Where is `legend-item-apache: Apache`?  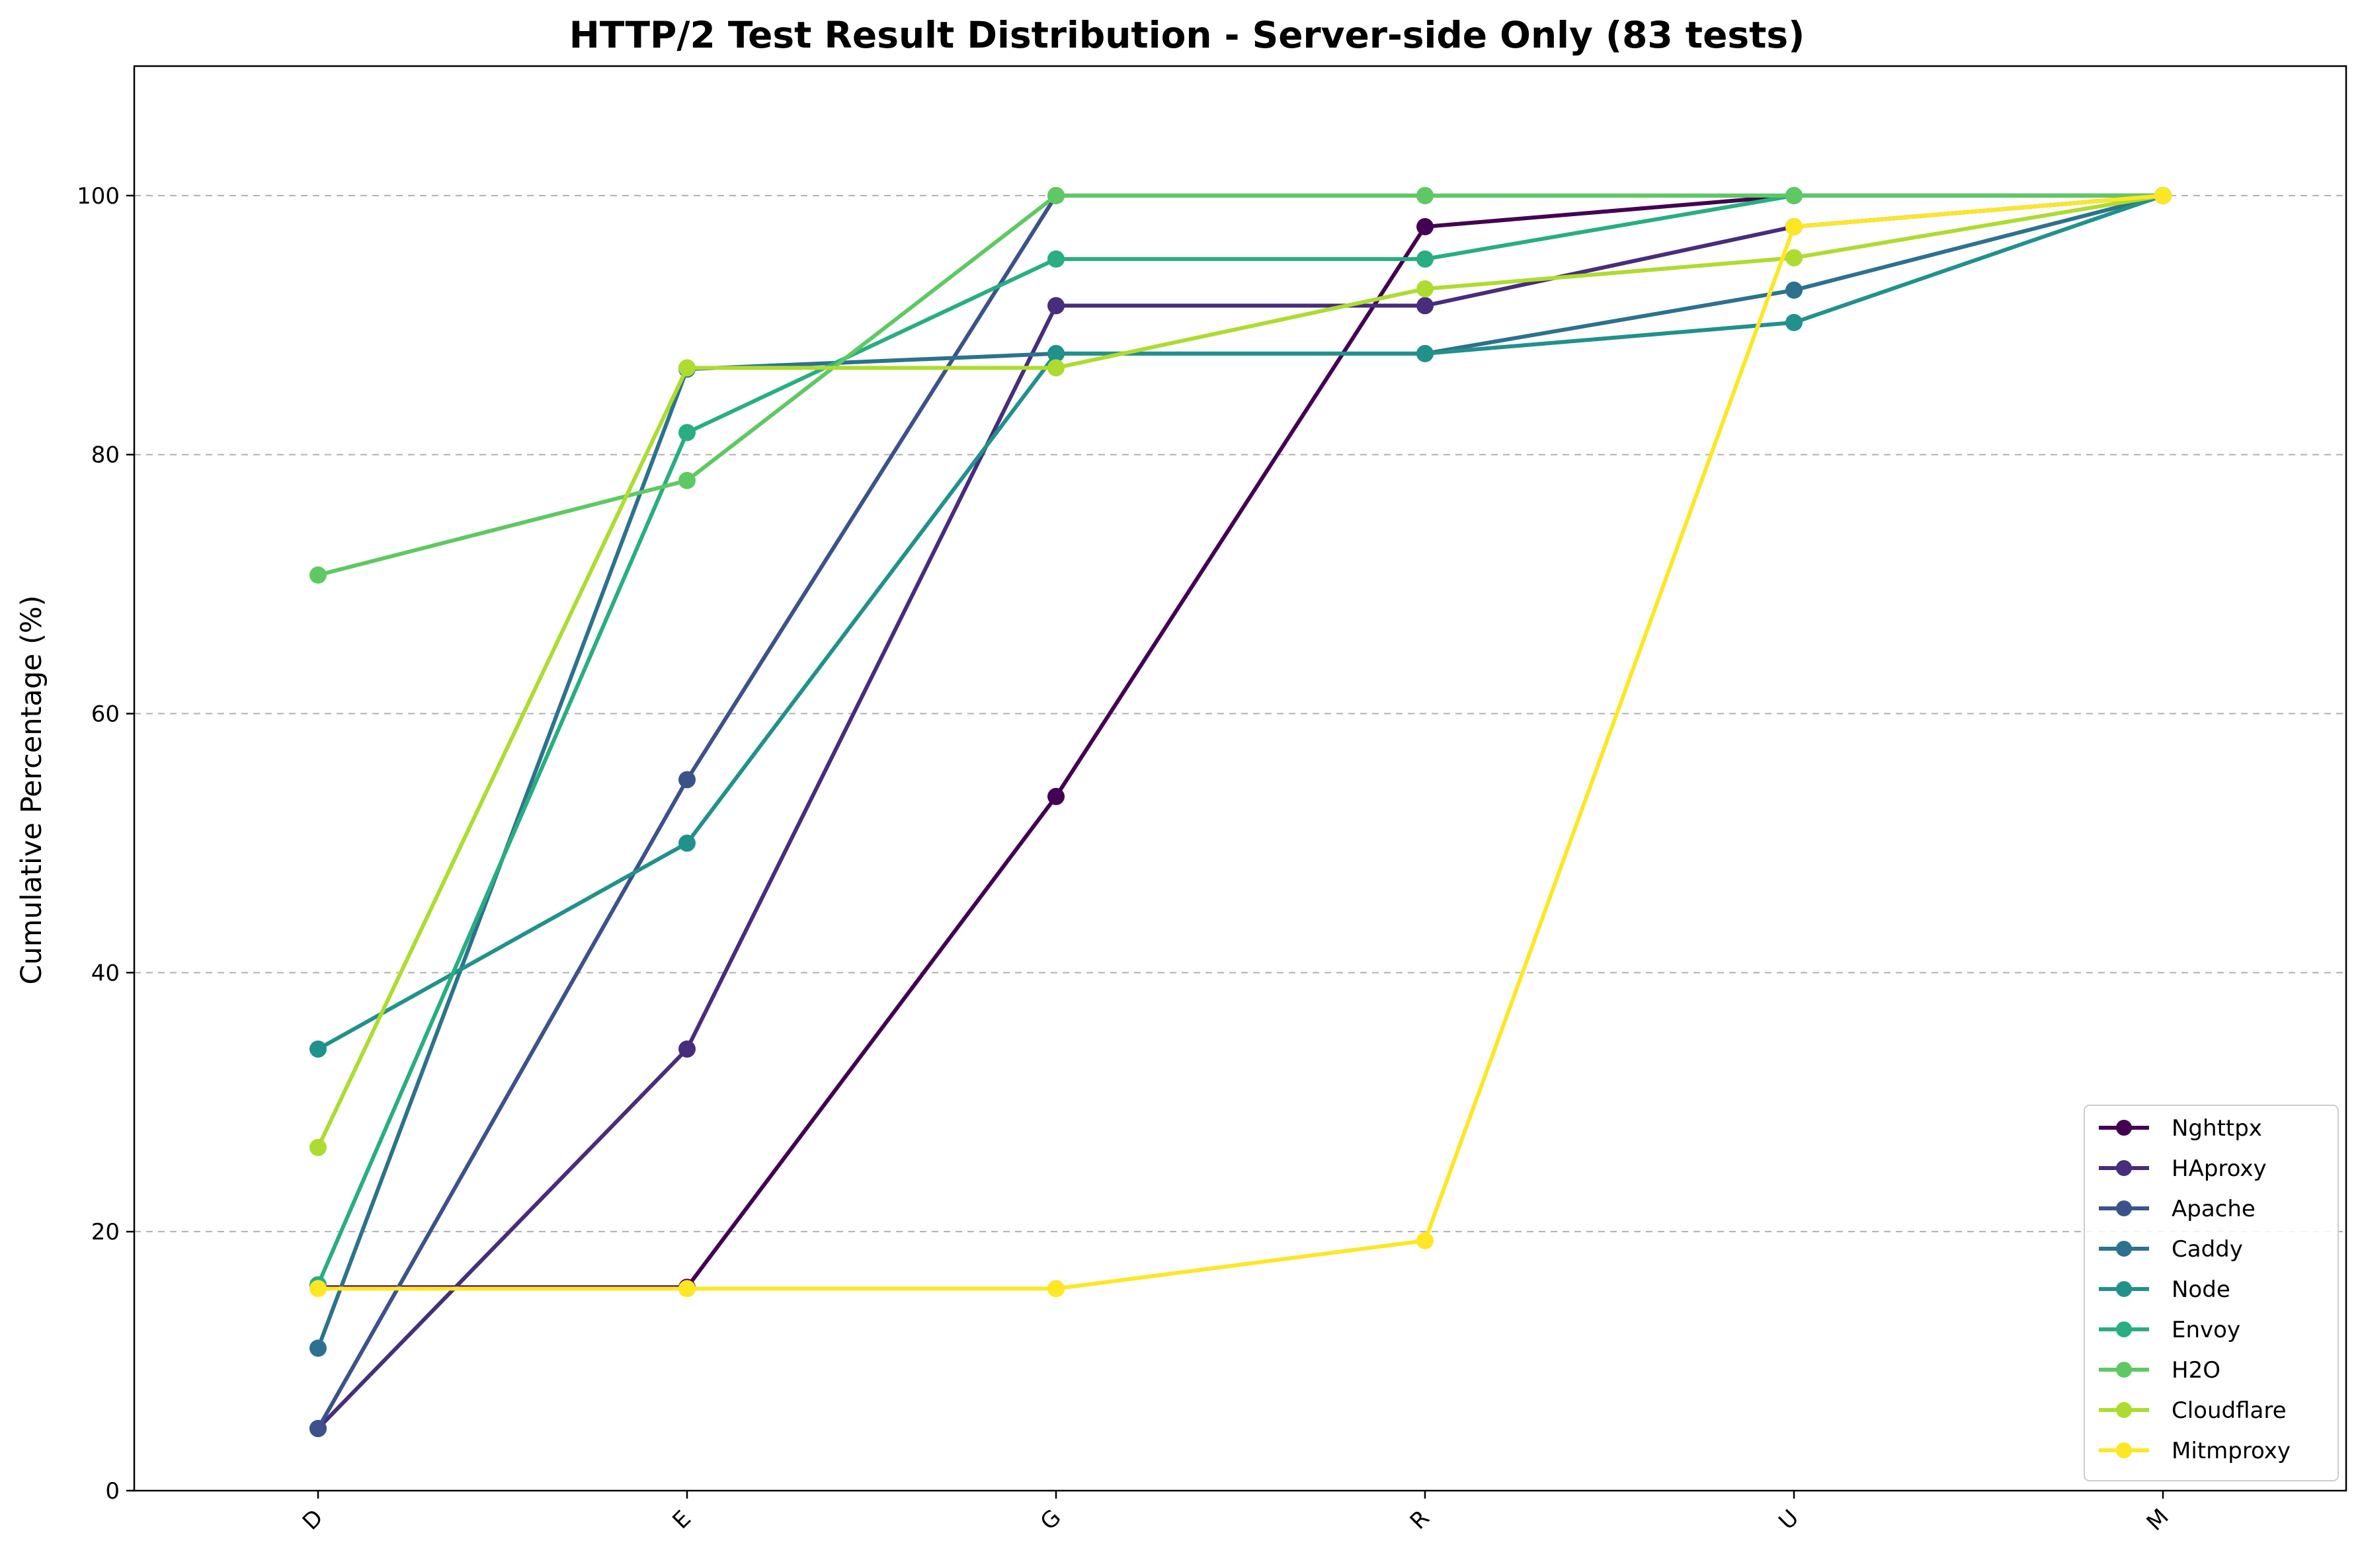
legend-item-apache: Apache is located at coordinates (2177, 1209).